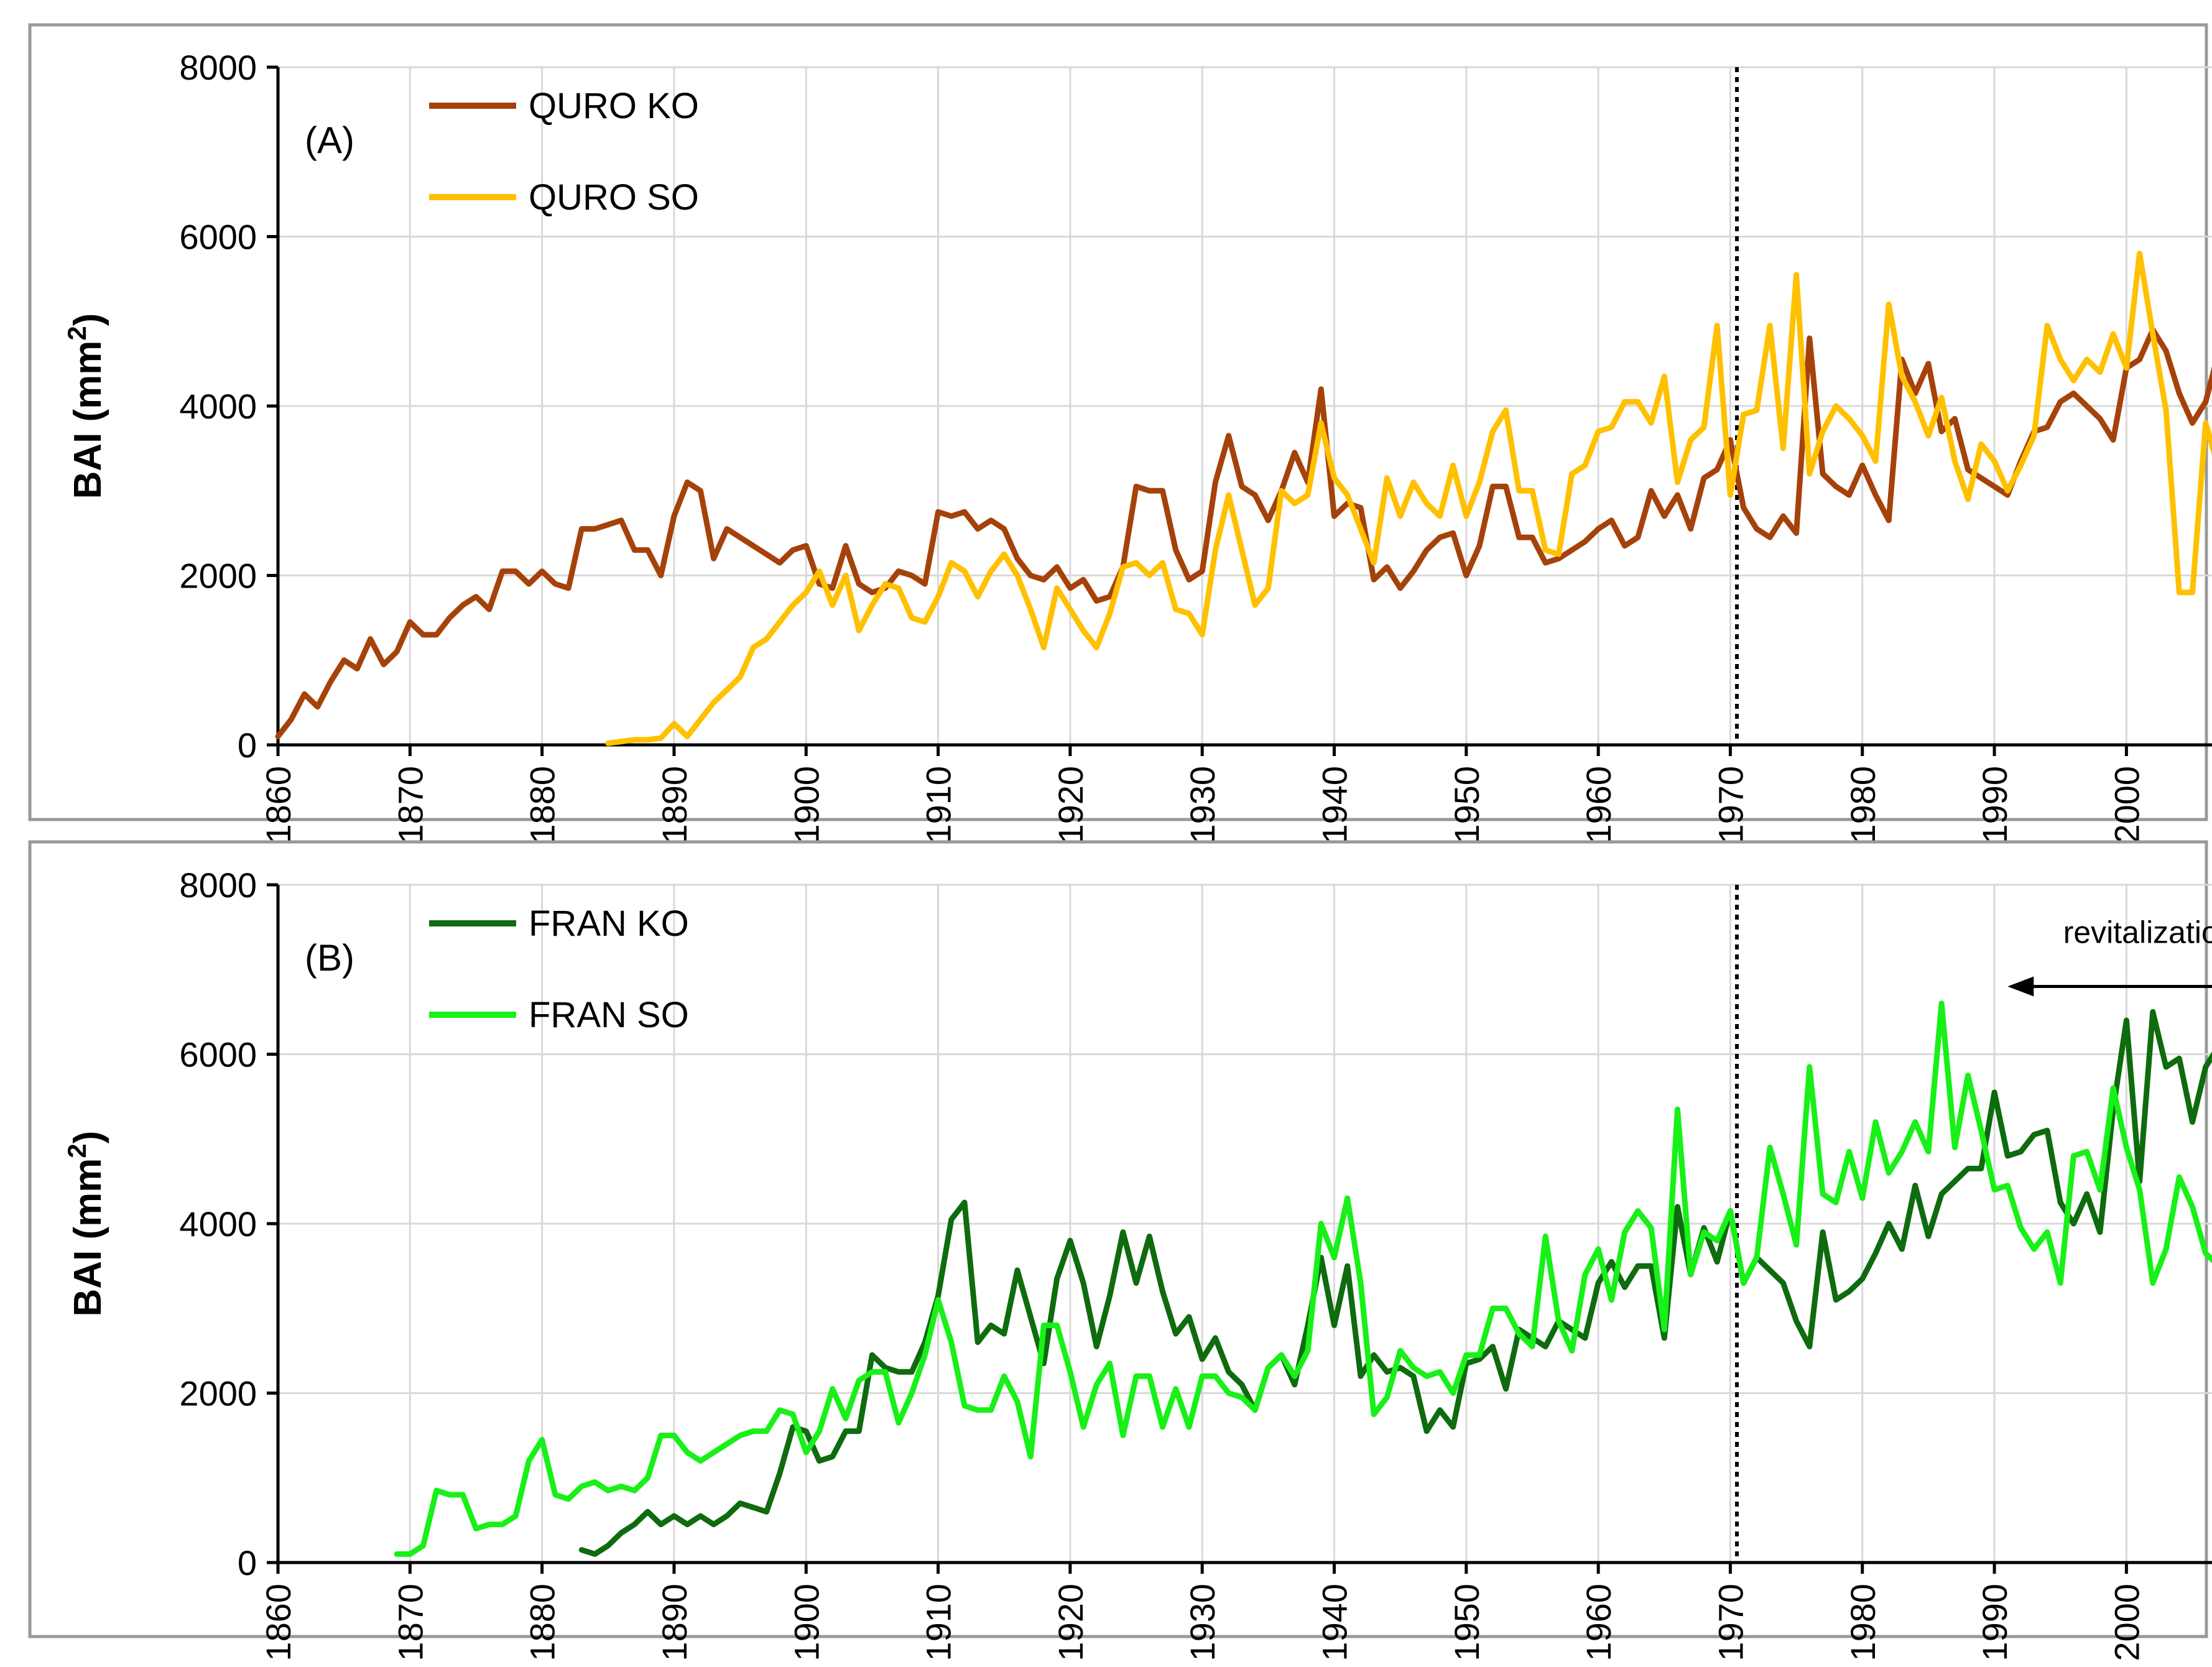  What do you see at coordinates (609, 1015) in the screenshot?
I see `legend-label: FRAN SO` at bounding box center [609, 1015].